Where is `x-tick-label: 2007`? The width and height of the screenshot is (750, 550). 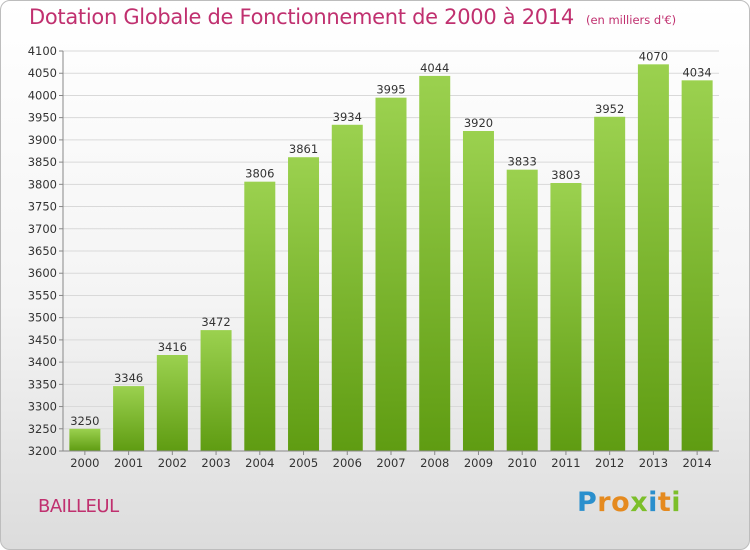
x-tick-label: 2007 is located at coordinates (390, 463).